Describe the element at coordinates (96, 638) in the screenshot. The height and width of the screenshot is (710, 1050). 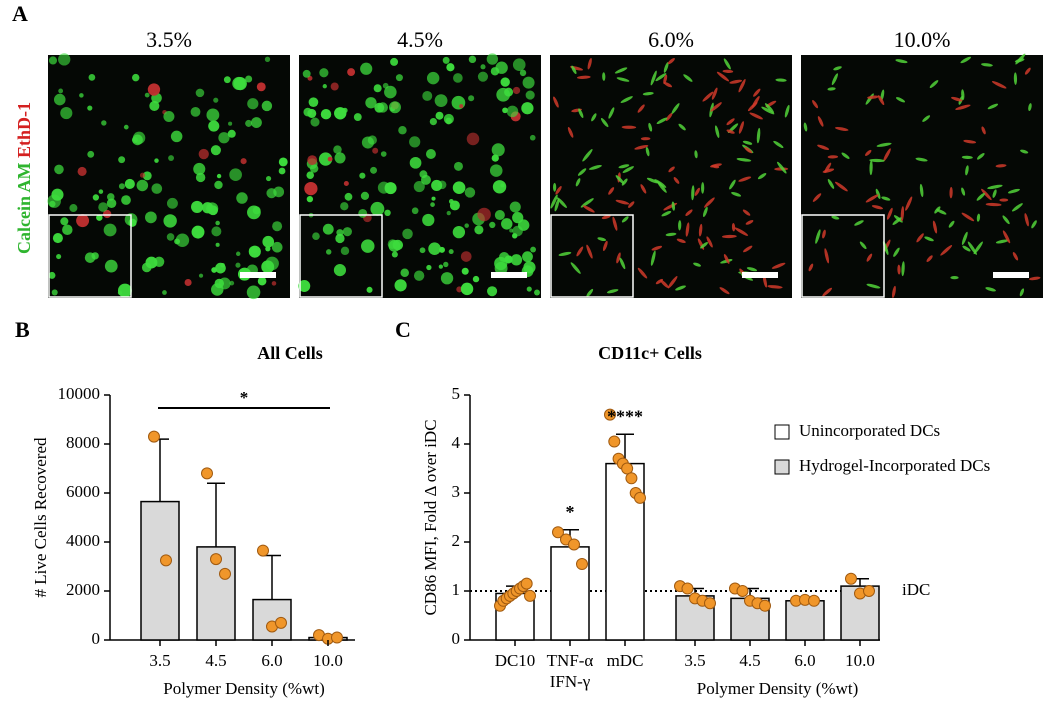
I see `y-tick-label: 0` at that location.